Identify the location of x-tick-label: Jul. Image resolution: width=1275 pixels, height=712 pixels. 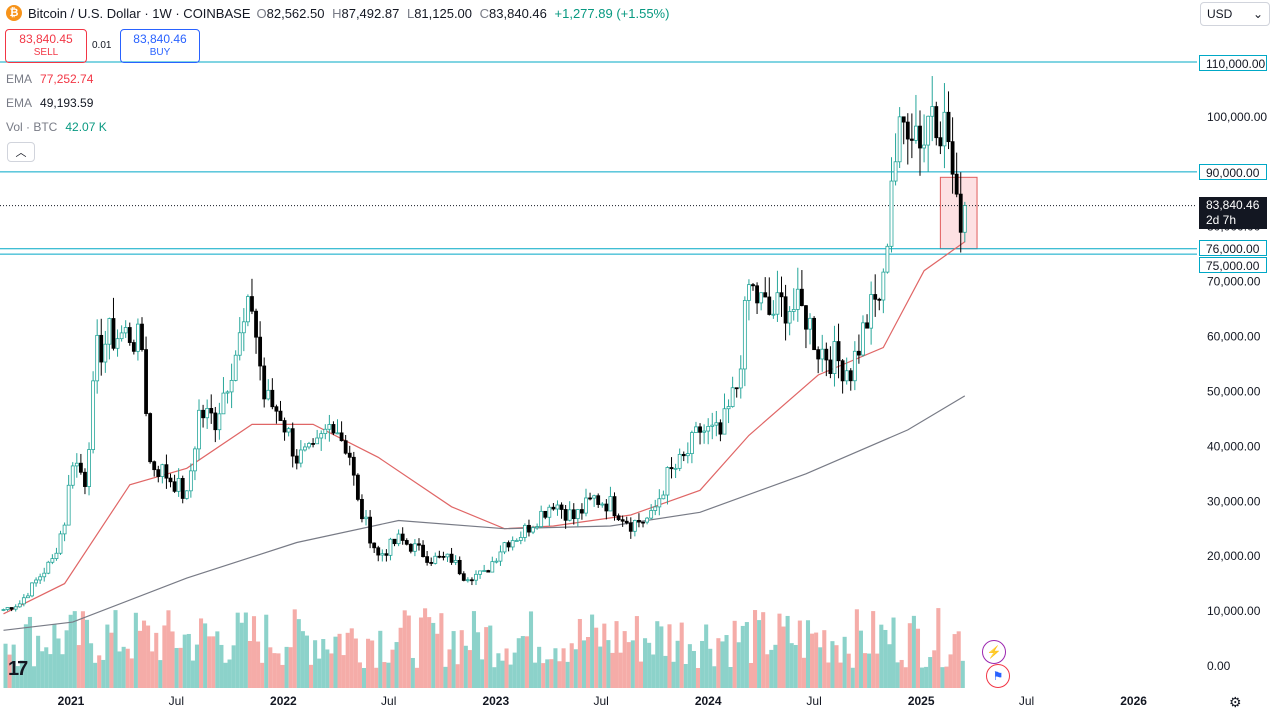
(176, 701).